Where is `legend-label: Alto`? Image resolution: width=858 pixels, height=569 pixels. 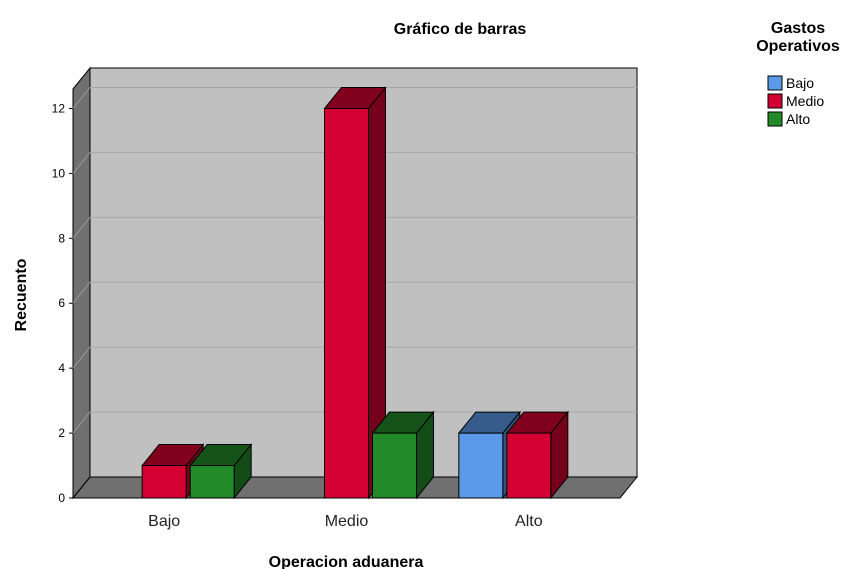
legend-label: Alto is located at coordinates (798, 119).